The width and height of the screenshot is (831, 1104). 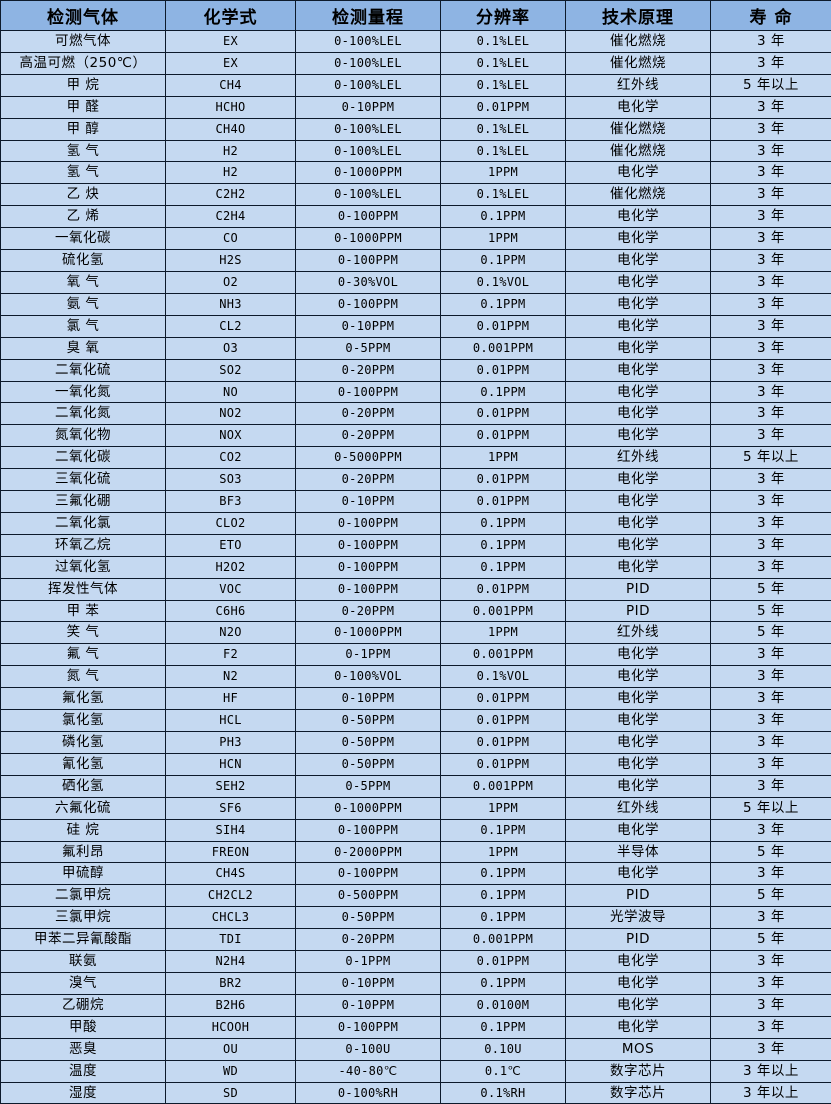 What do you see at coordinates (231, 523) in the screenshot?
I see `cell-formula: CLO2` at bounding box center [231, 523].